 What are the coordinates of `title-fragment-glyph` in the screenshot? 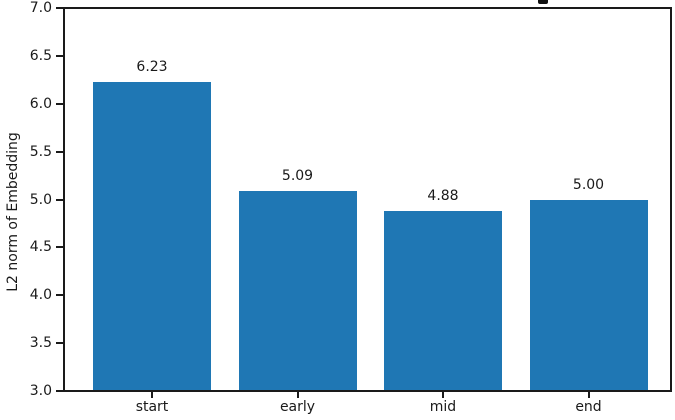 It's located at (543, 2).